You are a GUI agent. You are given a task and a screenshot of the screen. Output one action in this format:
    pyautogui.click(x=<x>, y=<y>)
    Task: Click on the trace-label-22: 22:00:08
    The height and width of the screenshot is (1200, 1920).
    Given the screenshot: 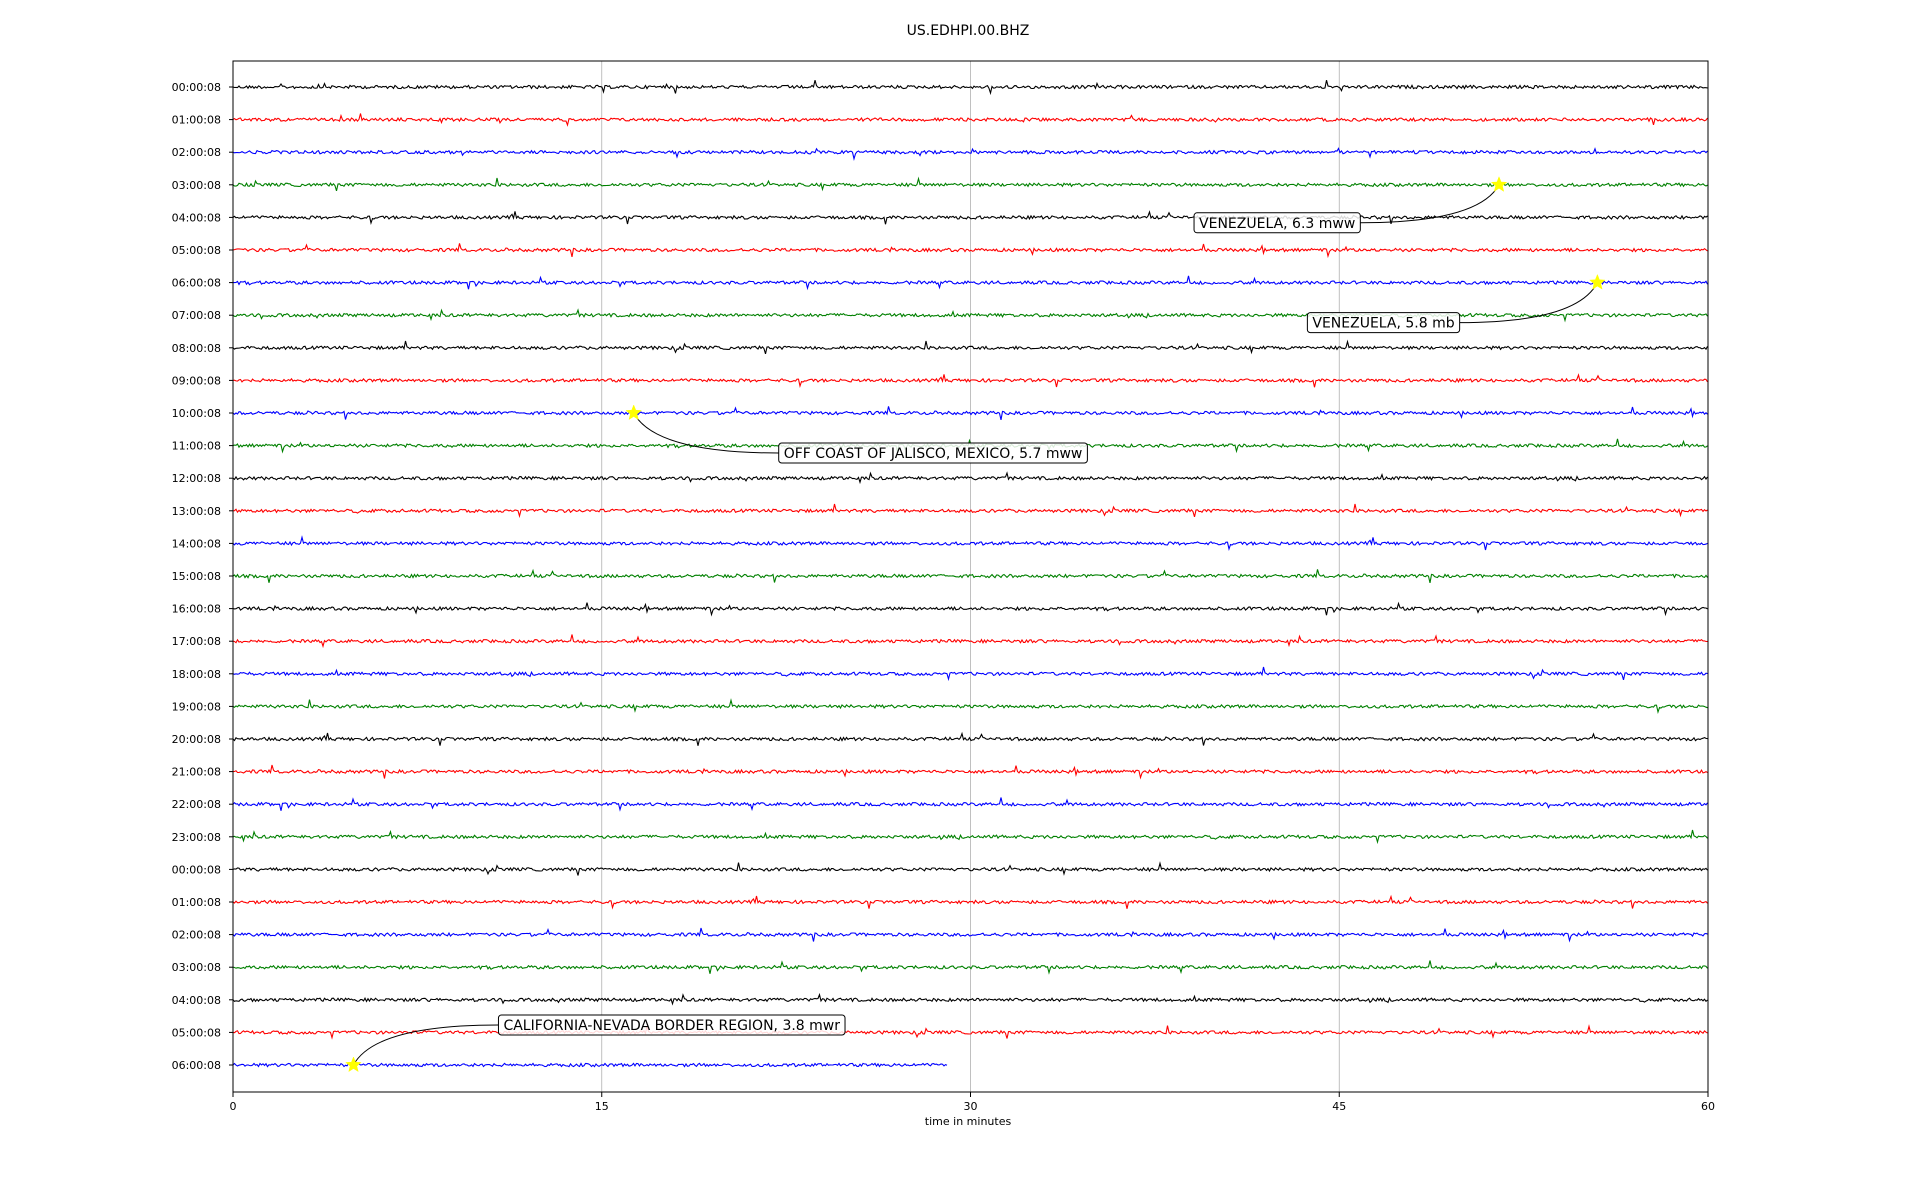 What is the action you would take?
    pyautogui.click(x=196, y=804)
    